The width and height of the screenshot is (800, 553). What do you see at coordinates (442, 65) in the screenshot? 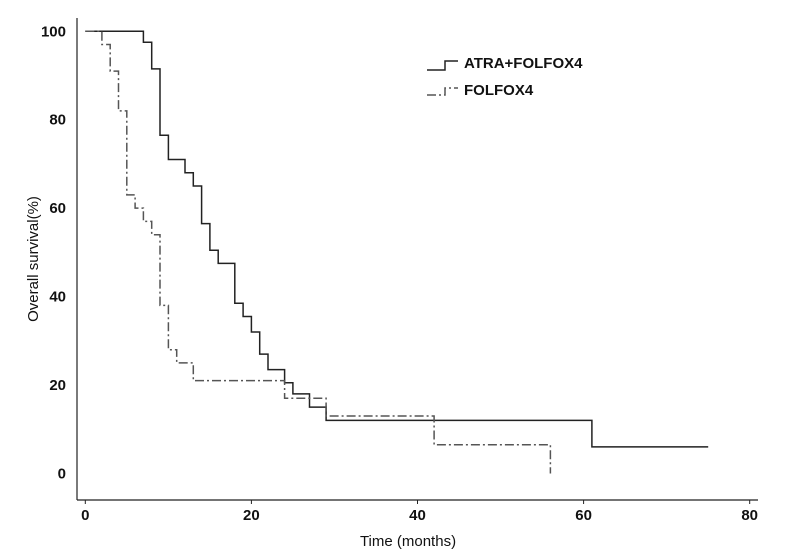
I see `legend-symbol-atra-folfox4` at bounding box center [442, 65].